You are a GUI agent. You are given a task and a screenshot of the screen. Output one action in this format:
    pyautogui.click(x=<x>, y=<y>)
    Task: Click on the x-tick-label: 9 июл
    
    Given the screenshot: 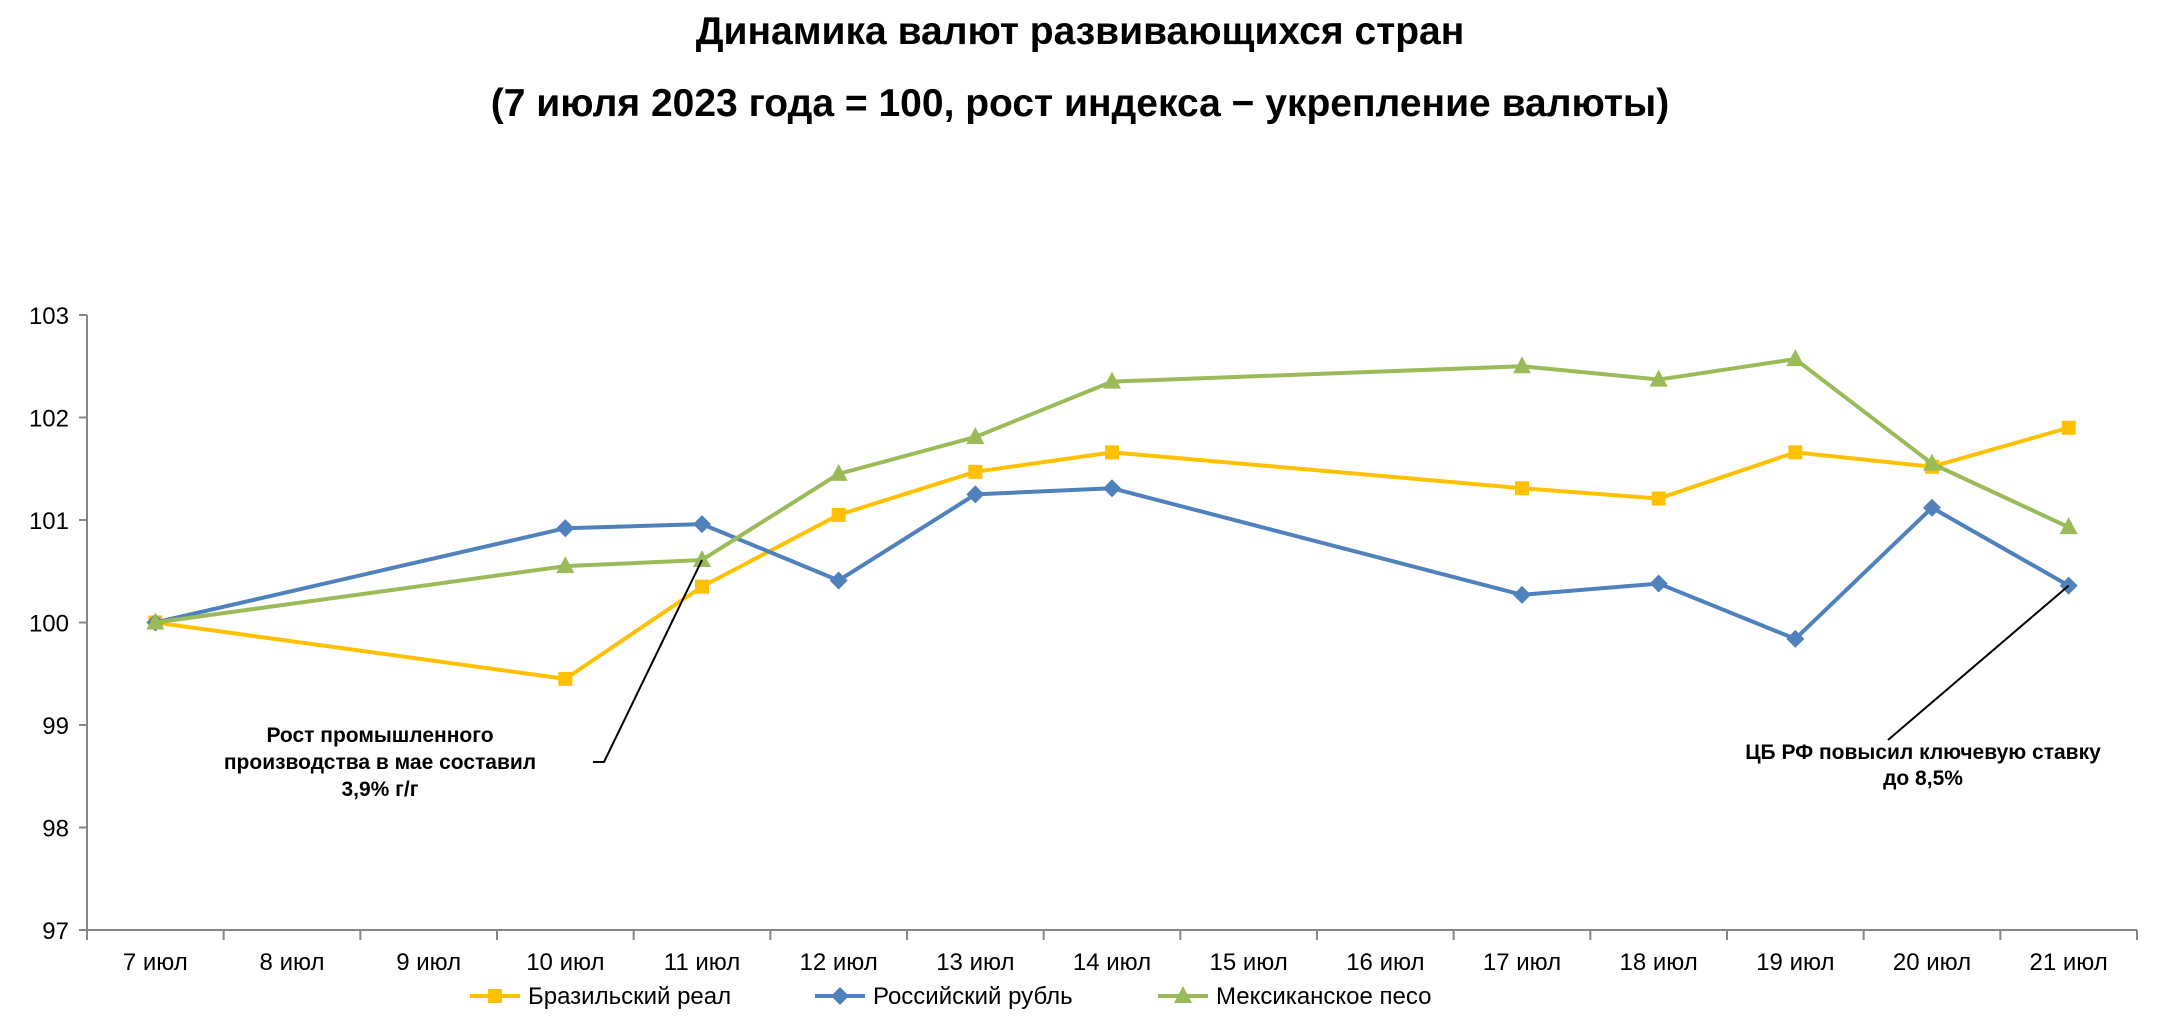 What is the action you would take?
    pyautogui.click(x=428, y=962)
    